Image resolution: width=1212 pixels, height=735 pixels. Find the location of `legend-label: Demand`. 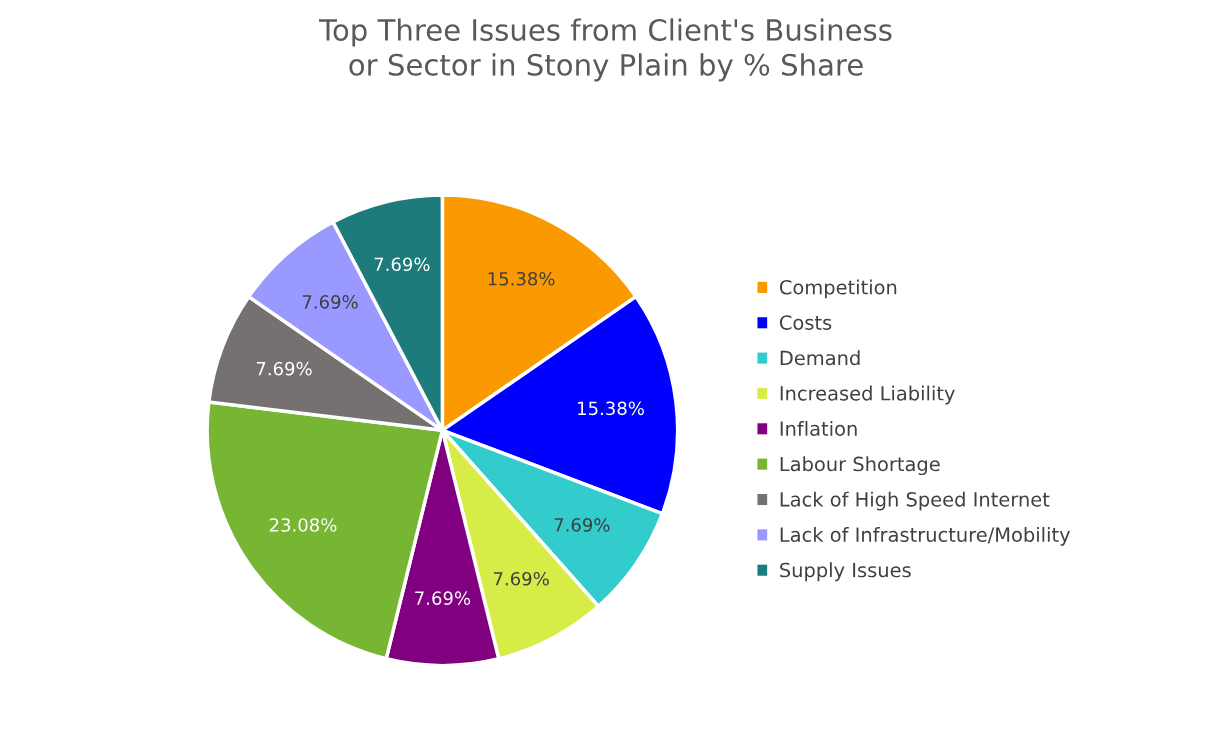

legend-label: Demand is located at coordinates (820, 358).